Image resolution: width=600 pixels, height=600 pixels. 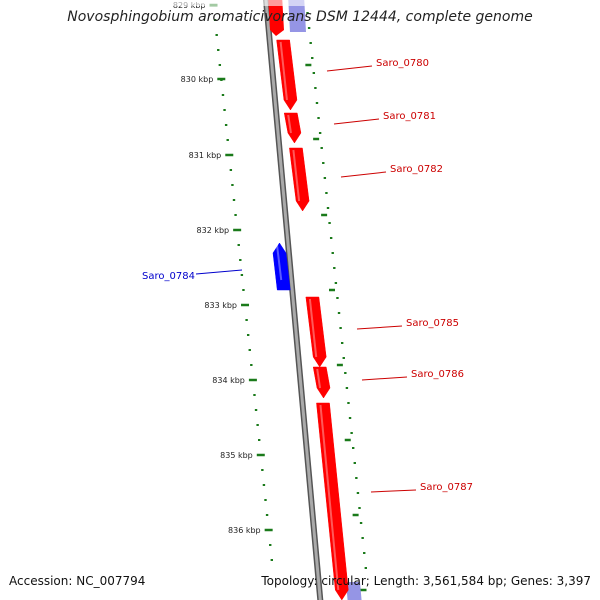 I want to click on saro_0787-gene-arrow, so click(x=332, y=501).